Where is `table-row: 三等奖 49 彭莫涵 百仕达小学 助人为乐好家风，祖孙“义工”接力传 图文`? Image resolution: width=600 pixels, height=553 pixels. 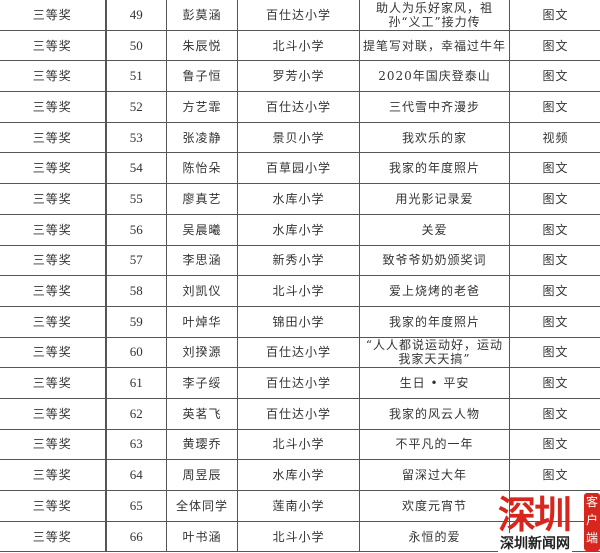 table-row: 三等奖 49 彭莫涵 百仕达小学 助人为乐好家风，祖孙“义工”接力传 图文 is located at coordinates (300, 15).